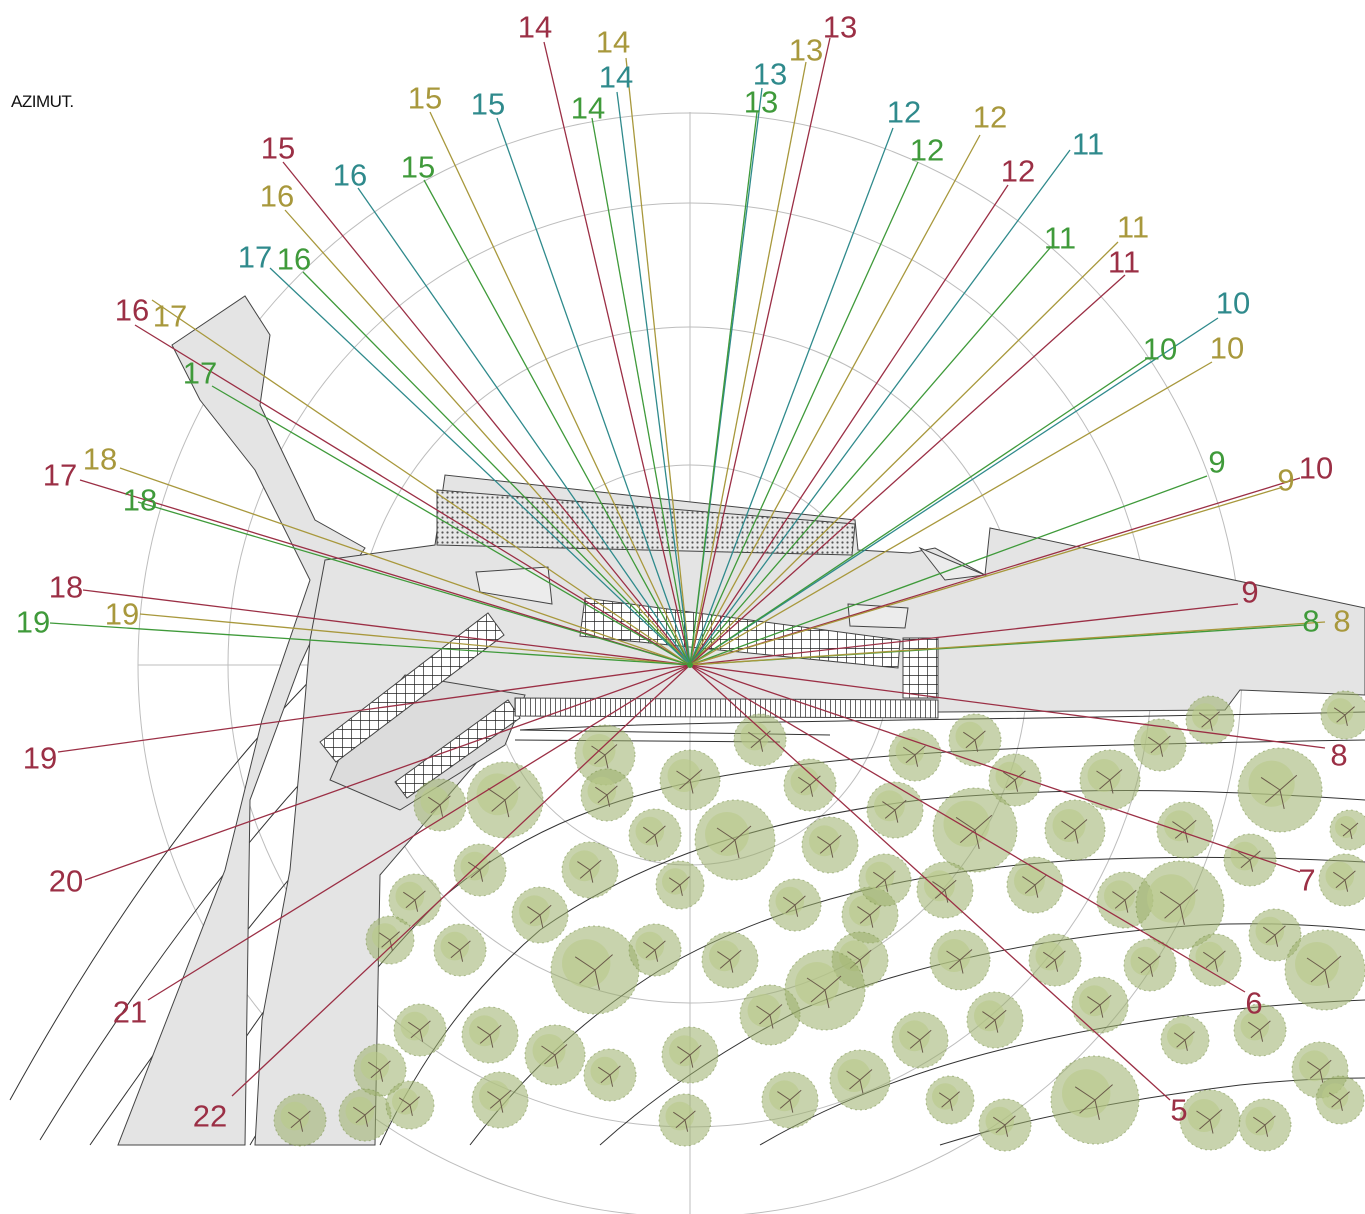 This screenshot has height=1214, width=1365. What do you see at coordinates (726, 708) in the screenshot?
I see `pergola-south` at bounding box center [726, 708].